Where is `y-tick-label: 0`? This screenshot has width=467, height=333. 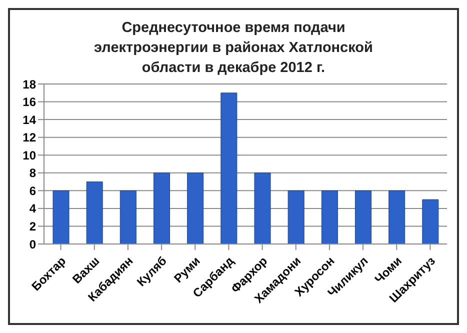
y-tick-label: 0 is located at coordinates (32, 244).